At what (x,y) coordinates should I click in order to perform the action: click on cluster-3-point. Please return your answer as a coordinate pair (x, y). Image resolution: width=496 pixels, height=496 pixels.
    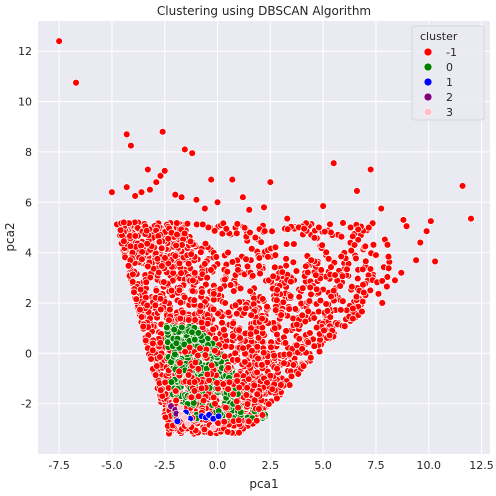
    Looking at the image, I should click on (180, 407).